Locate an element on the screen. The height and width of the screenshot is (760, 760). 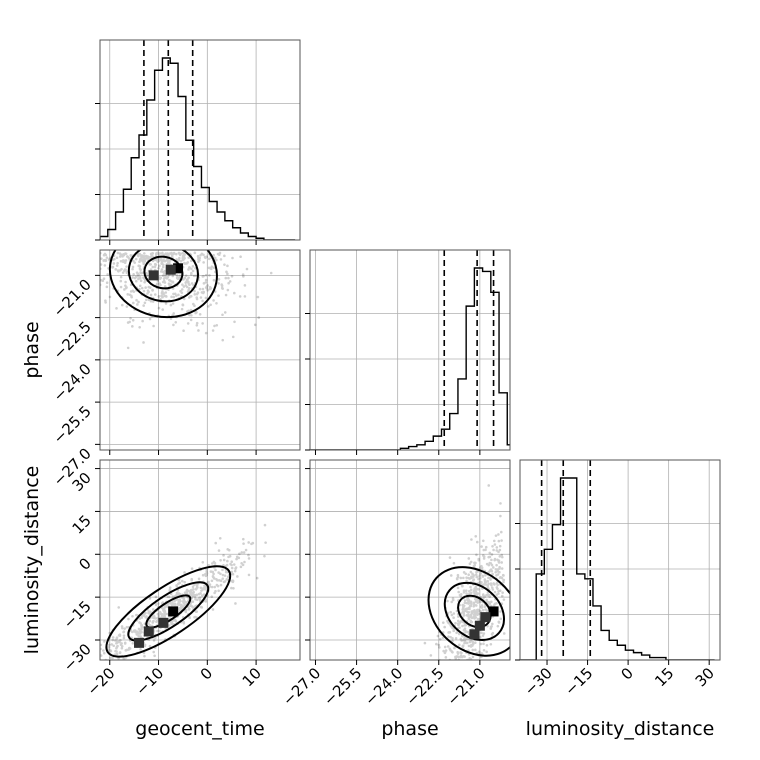
scatter-points is located at coordinates (464, 596).